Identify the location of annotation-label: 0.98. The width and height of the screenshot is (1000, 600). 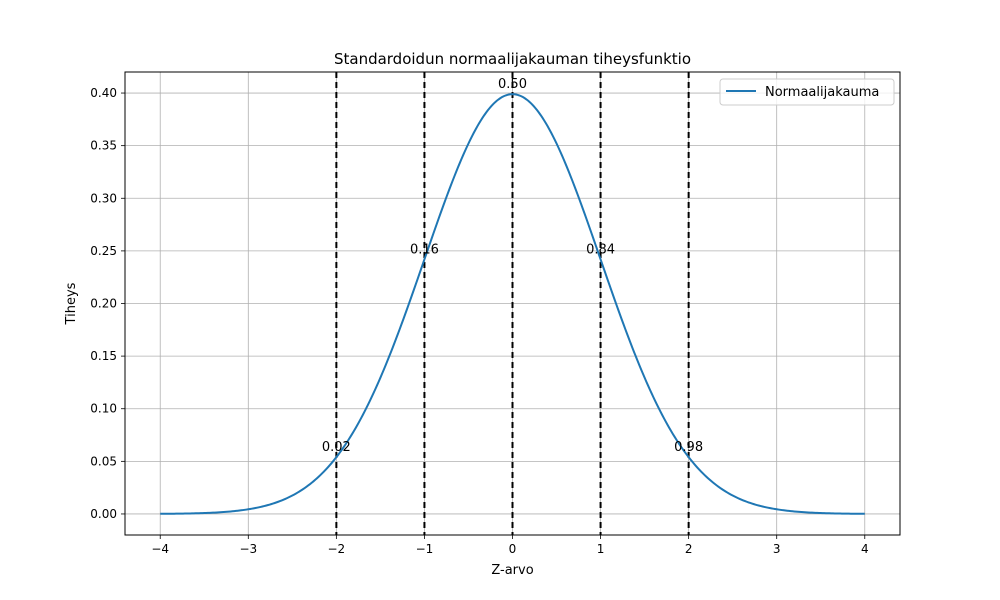
(688, 447).